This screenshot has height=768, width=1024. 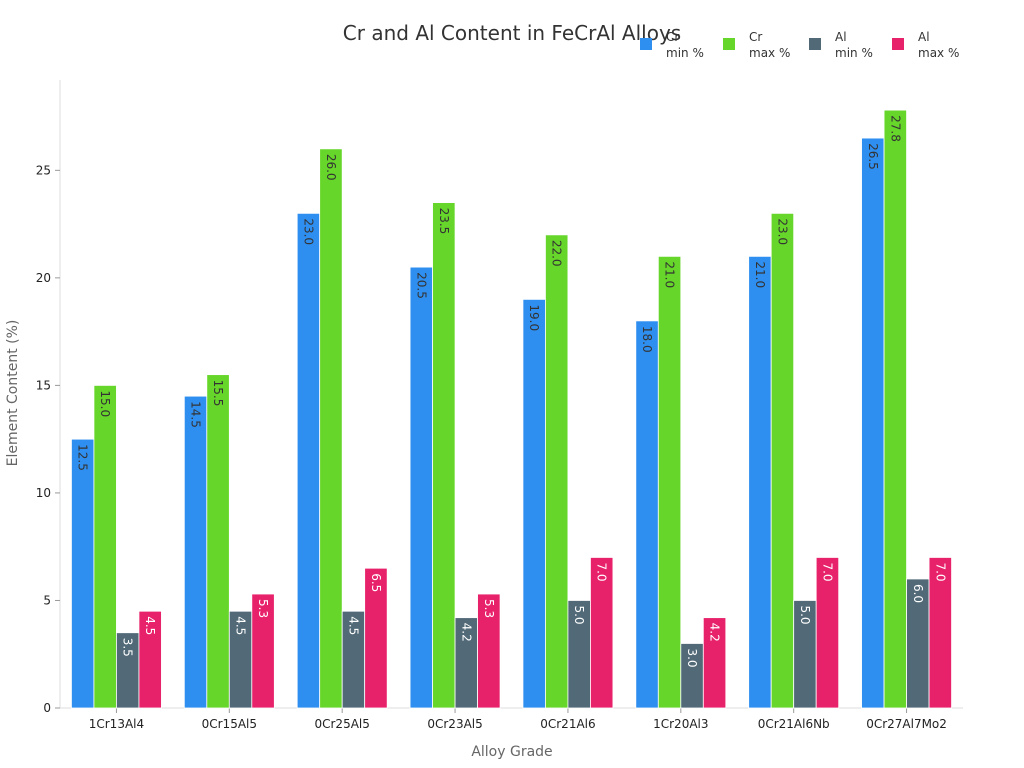 I want to click on y-tick-label: 0, so click(x=47, y=708).